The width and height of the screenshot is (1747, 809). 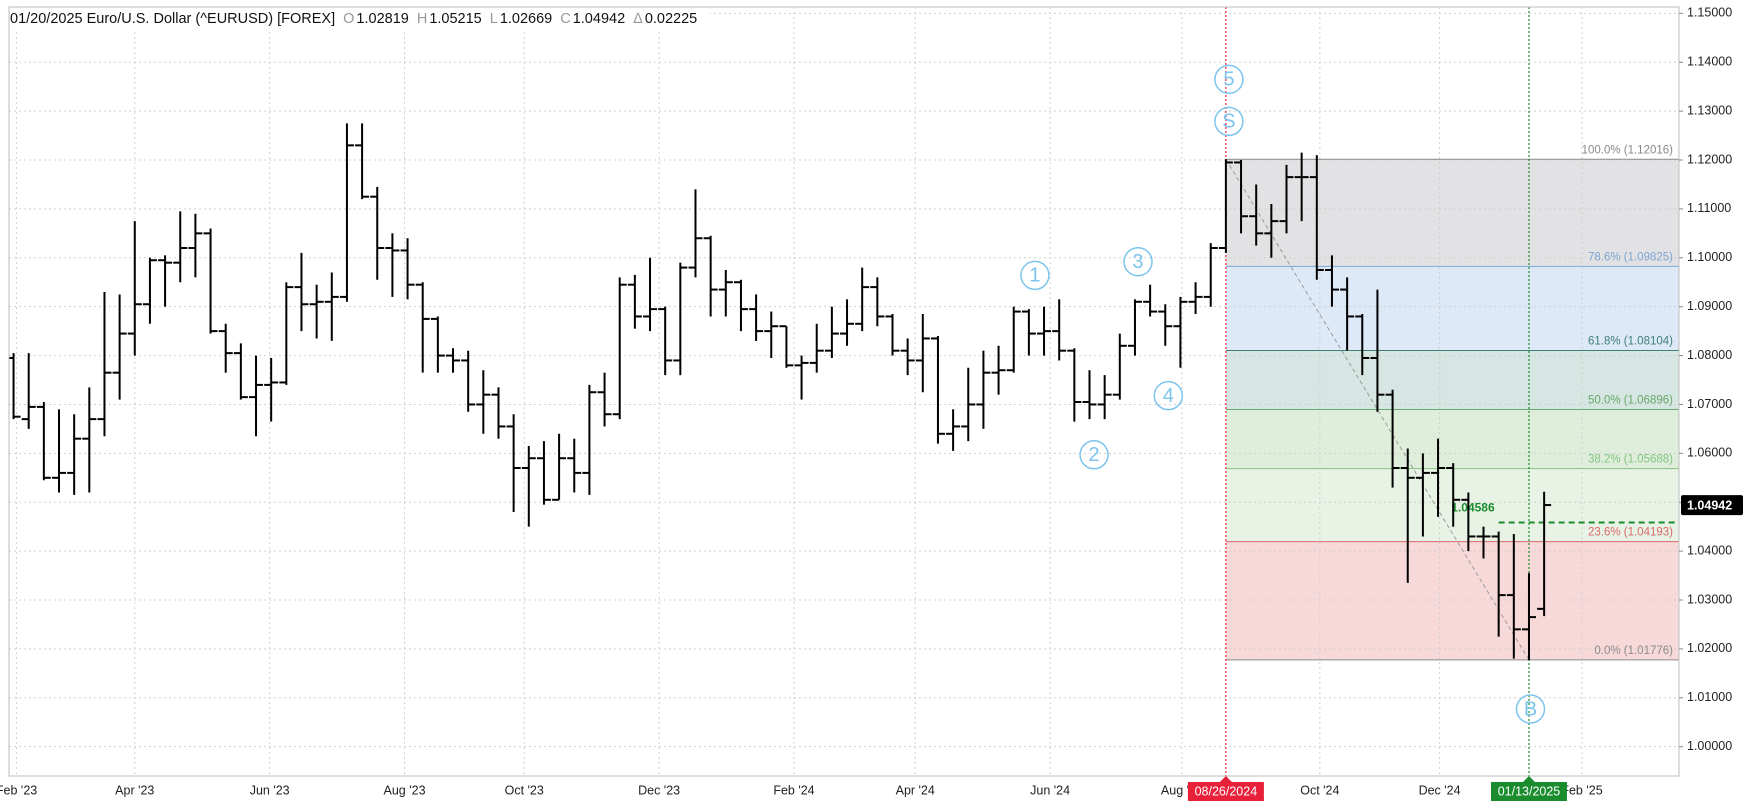 I want to click on fib-label: 38.2% (1.05688), so click(x=1630, y=460).